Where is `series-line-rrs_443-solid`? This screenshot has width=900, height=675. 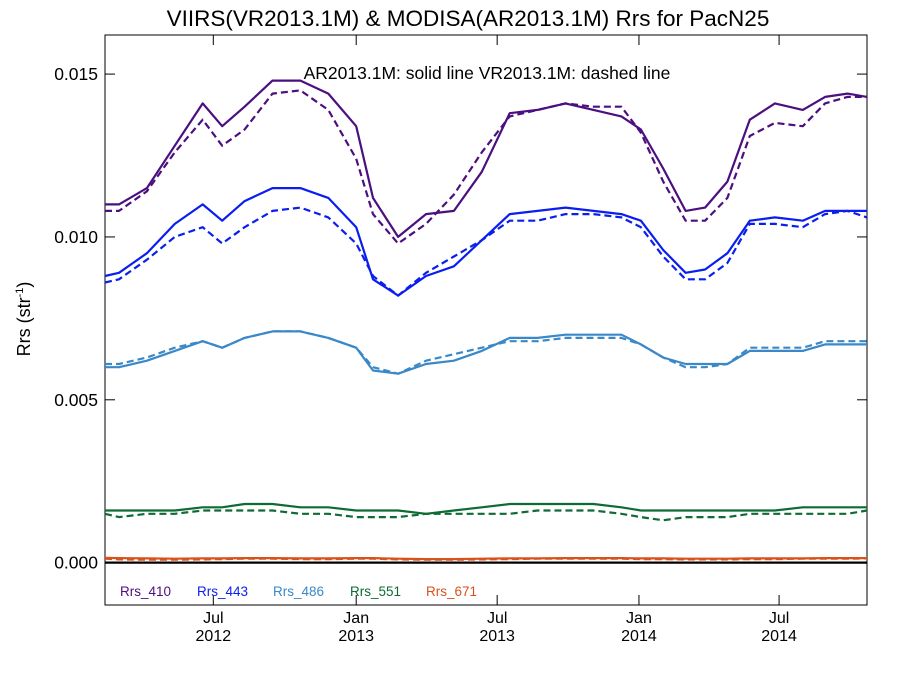 series-line-rrs_443-solid is located at coordinates (485, 242).